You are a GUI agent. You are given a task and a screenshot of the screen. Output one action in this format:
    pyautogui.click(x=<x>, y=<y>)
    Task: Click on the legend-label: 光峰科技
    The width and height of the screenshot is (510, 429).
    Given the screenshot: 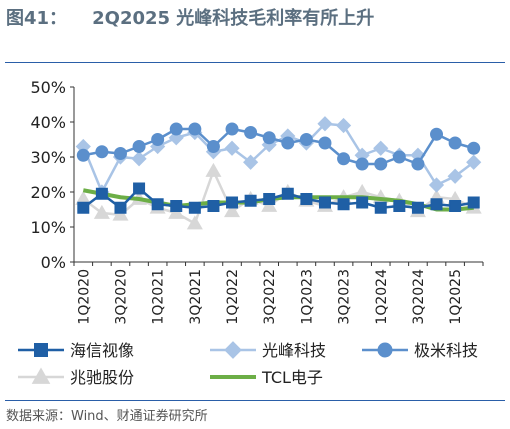 What is the action you would take?
    pyautogui.click(x=294, y=350)
    